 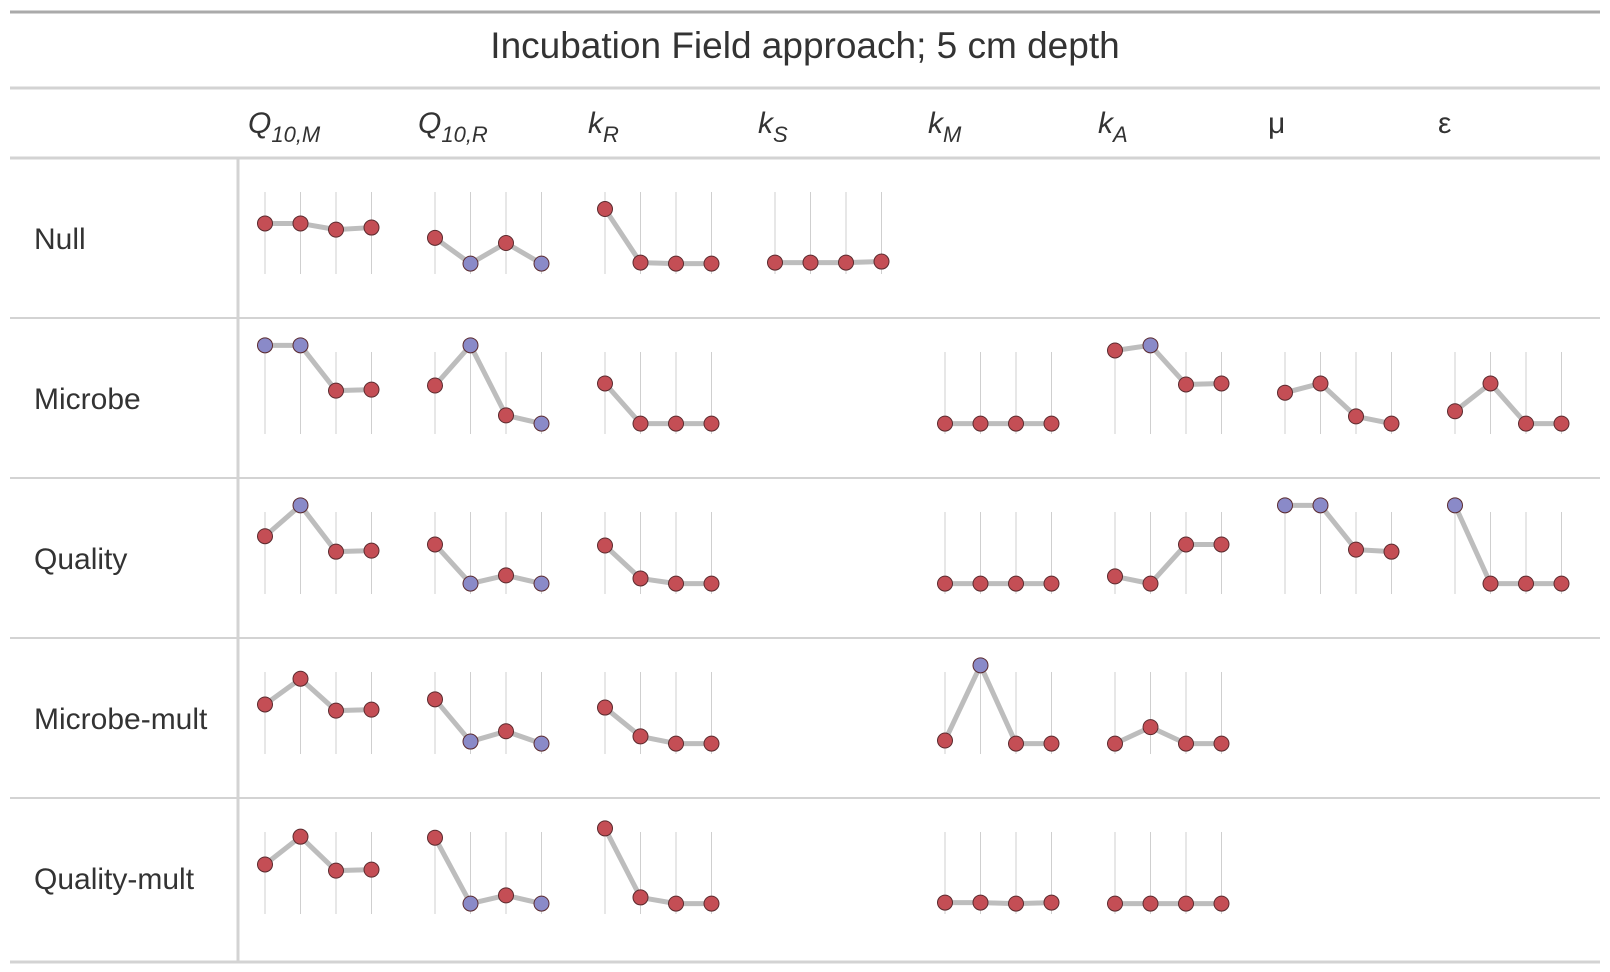 I want to click on column-header-ks: kS, so click(x=773, y=127).